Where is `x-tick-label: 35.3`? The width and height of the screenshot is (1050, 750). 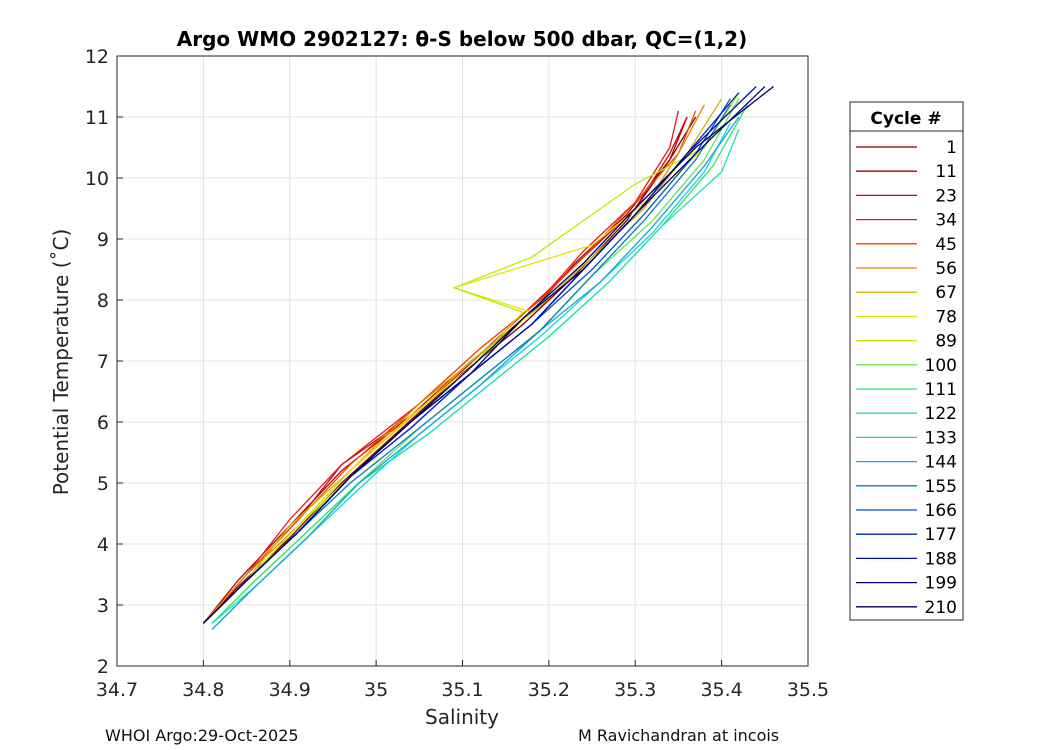
x-tick-label: 35.3 is located at coordinates (635, 690).